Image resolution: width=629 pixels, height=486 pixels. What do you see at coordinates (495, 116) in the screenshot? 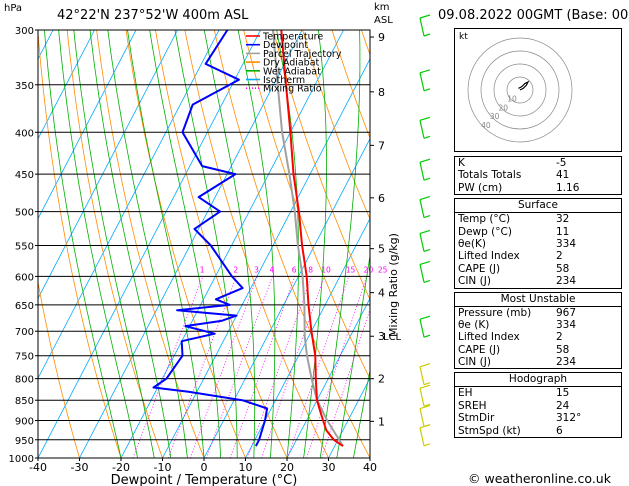
I see `hodograph-ring-label: 30` at bounding box center [495, 116].